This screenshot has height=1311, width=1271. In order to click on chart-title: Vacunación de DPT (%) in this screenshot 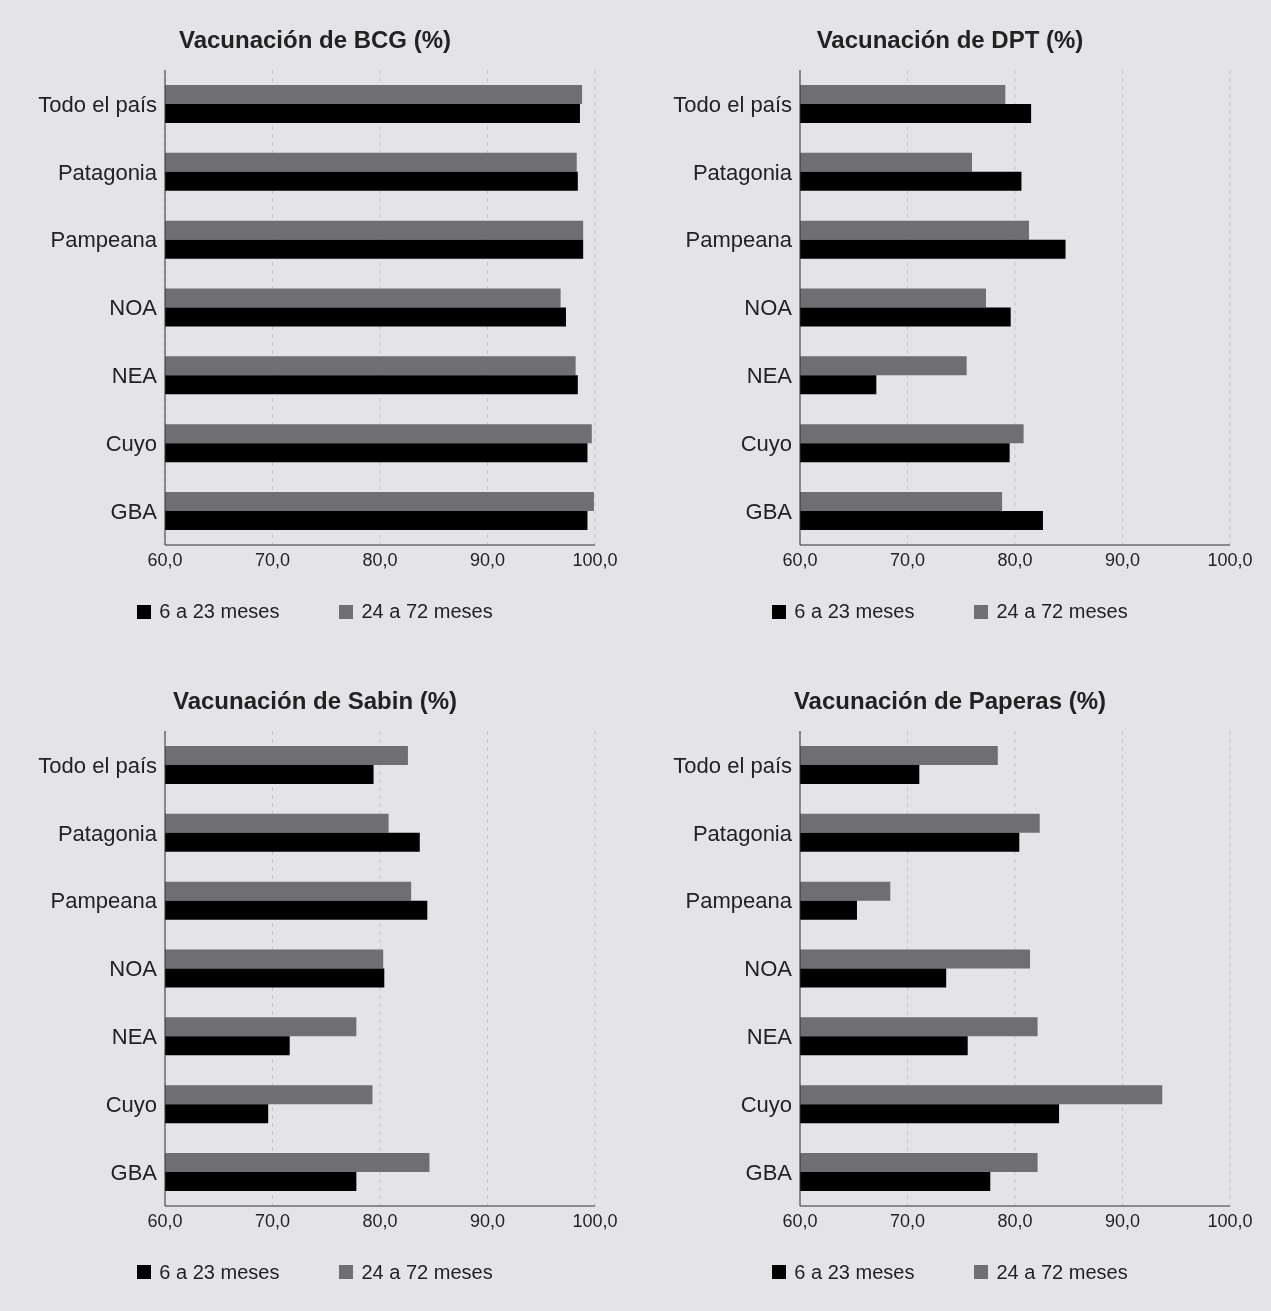, I will do `click(950, 40)`.